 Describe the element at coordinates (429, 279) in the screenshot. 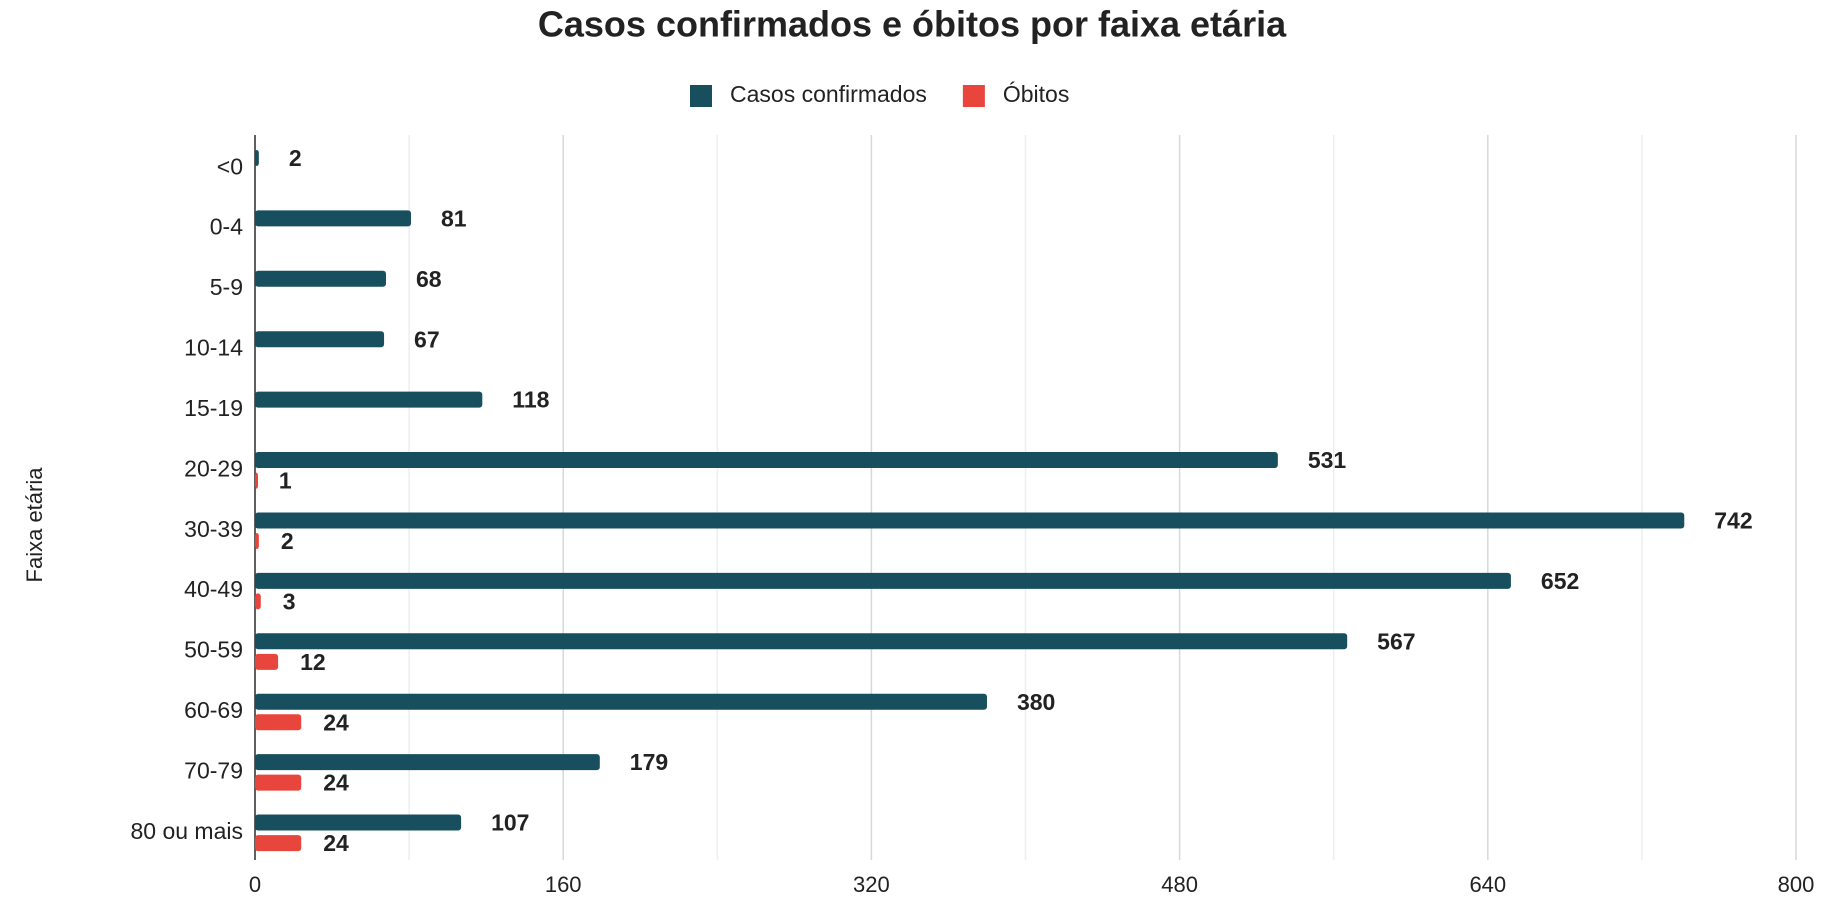

I see `data-label: 68` at that location.